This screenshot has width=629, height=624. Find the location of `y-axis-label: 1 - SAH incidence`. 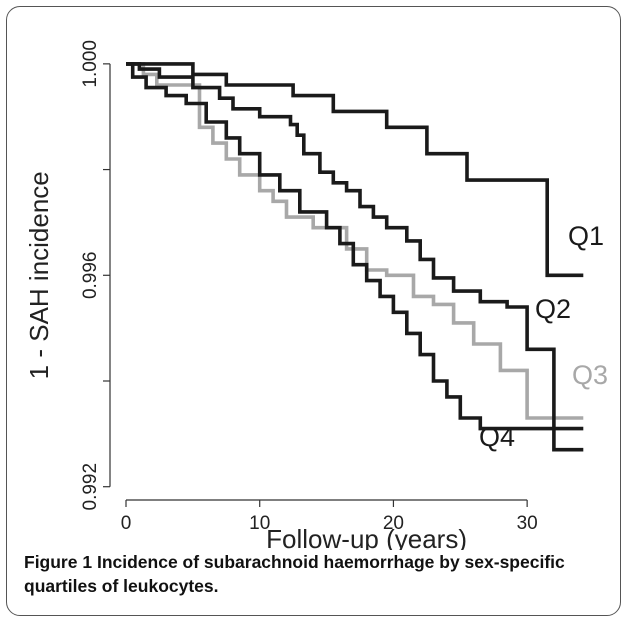

y-axis-label: 1 - SAH incidence is located at coordinates (39, 275).